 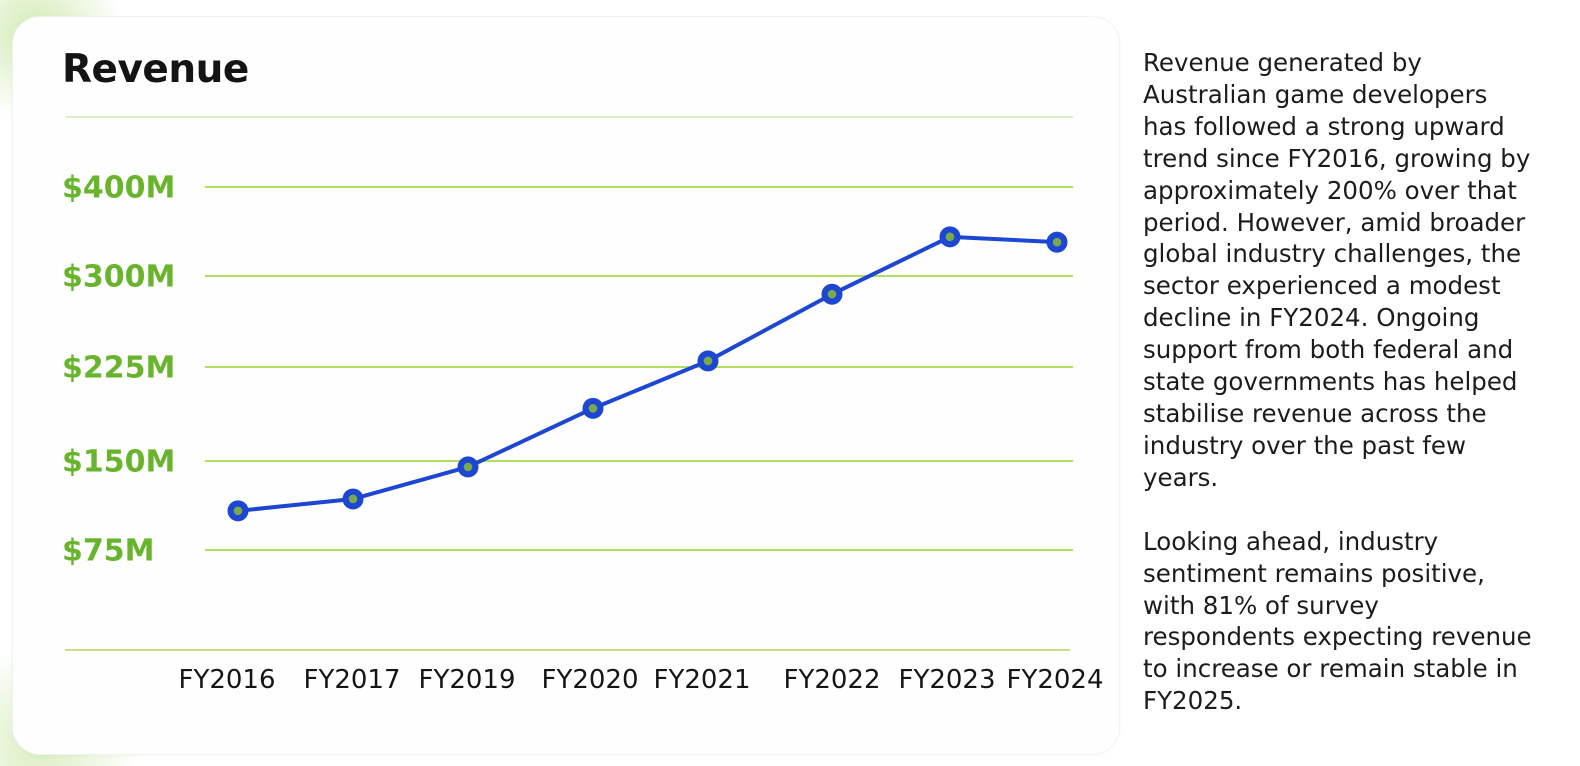 I want to click on x-tick-label: FY2016, so click(x=226, y=680).